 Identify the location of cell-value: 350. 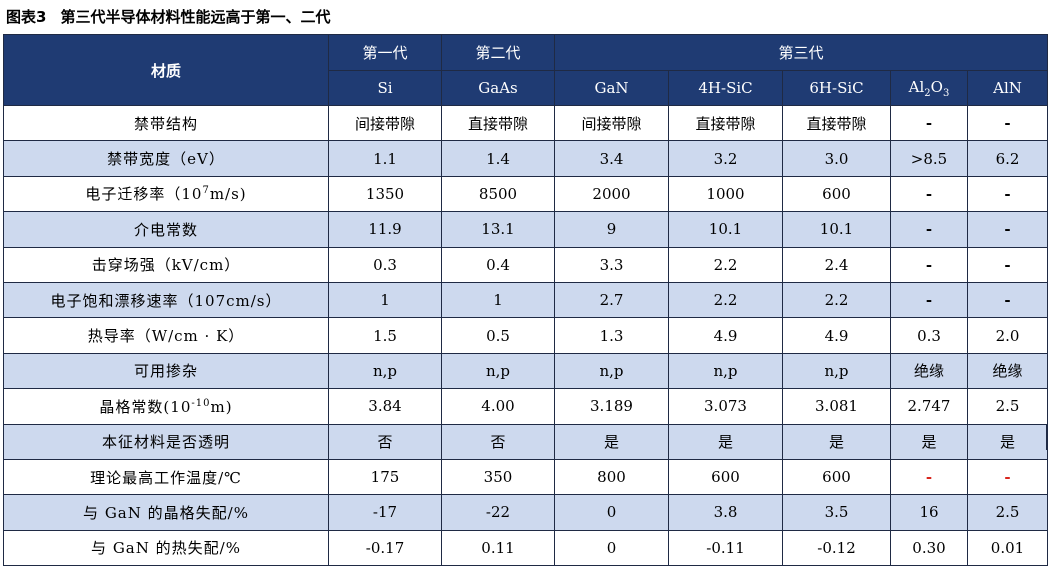
(498, 477).